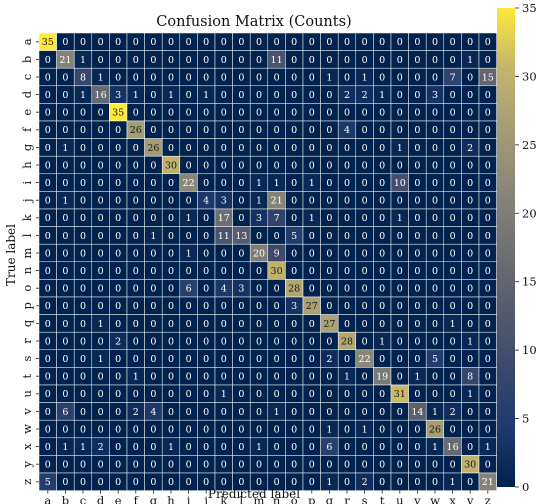 This screenshot has width=550, height=504. I want to click on cell-value-p-g: 0, so click(153, 306).